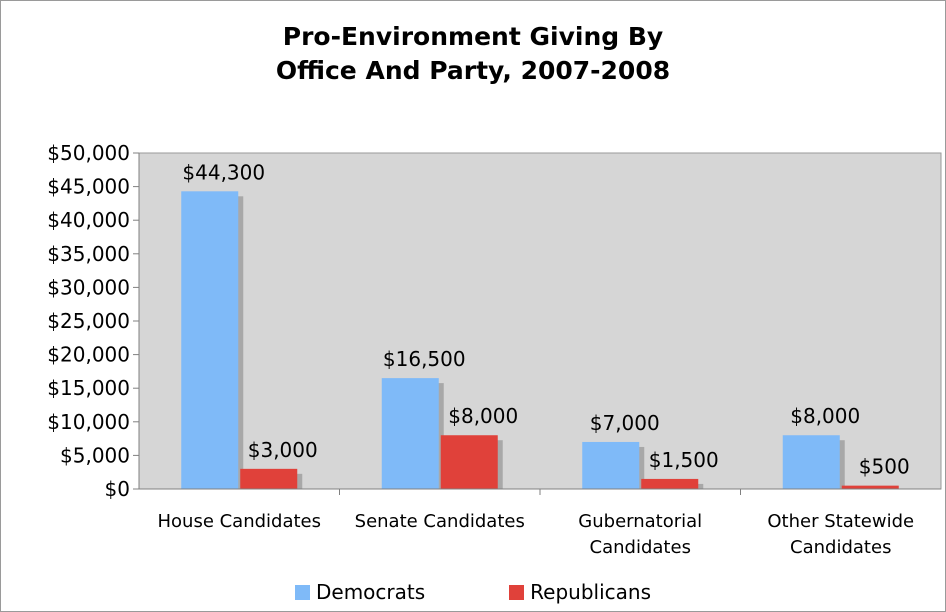  I want to click on legend-label-democrats: Democrats, so click(370, 592).